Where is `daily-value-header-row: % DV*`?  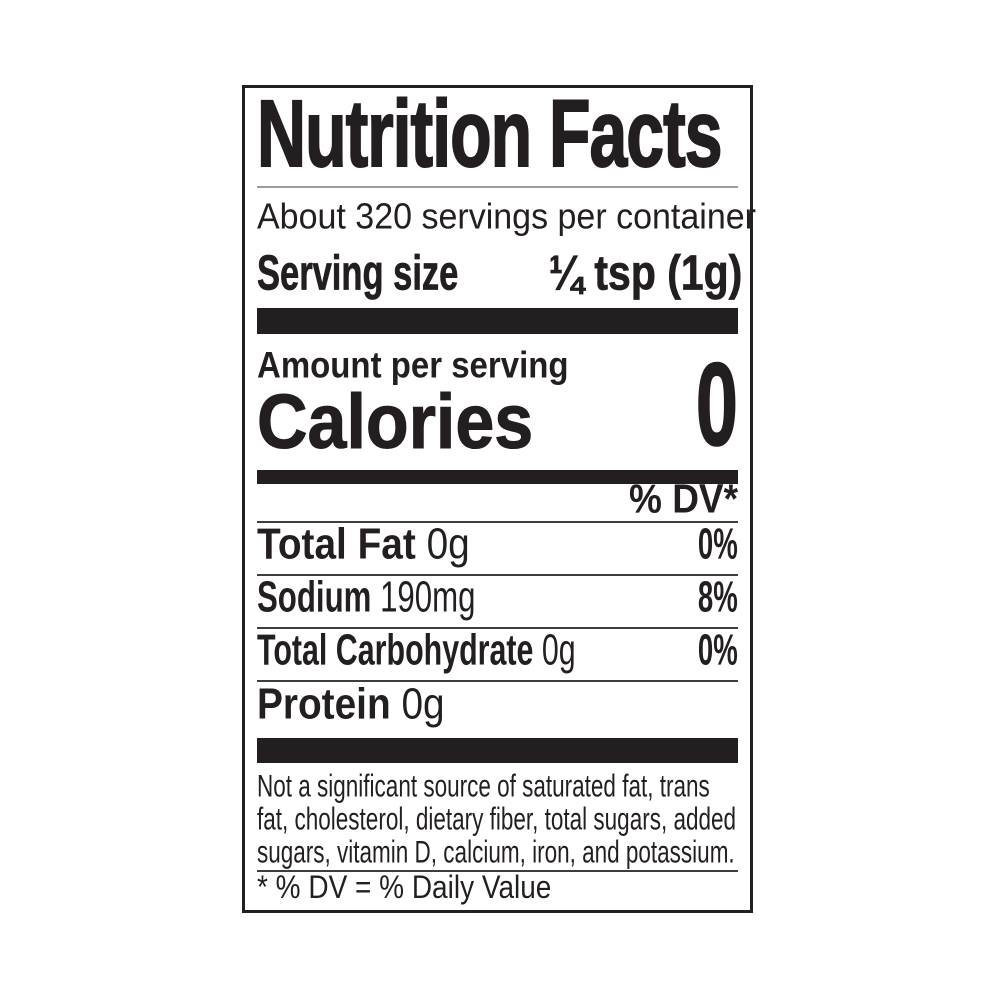
daily-value-header-row: % DV* is located at coordinates (497, 499).